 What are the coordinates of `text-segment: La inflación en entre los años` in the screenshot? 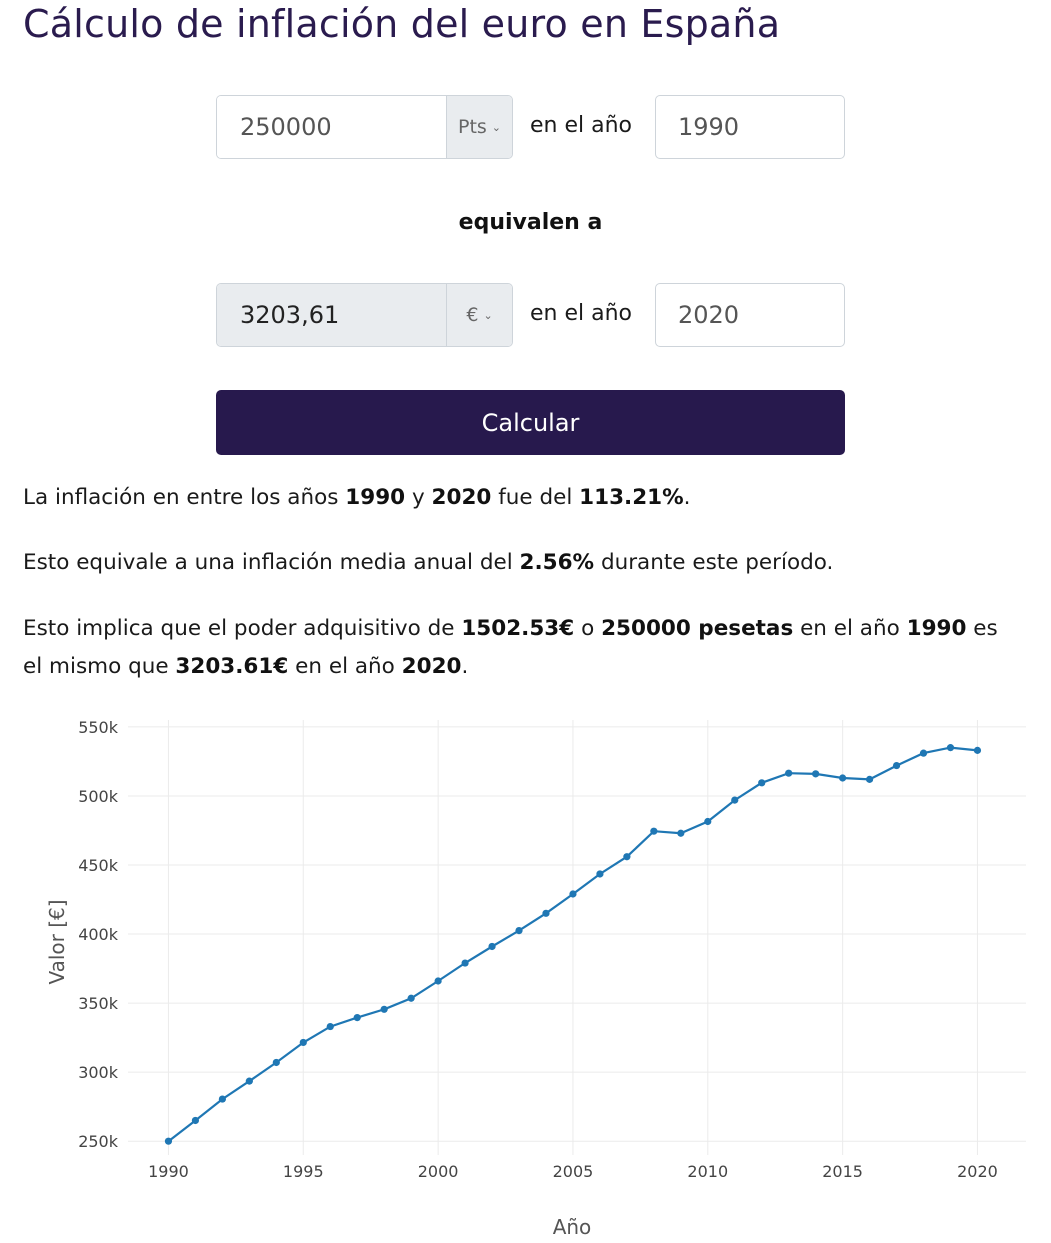 It's located at (184, 497).